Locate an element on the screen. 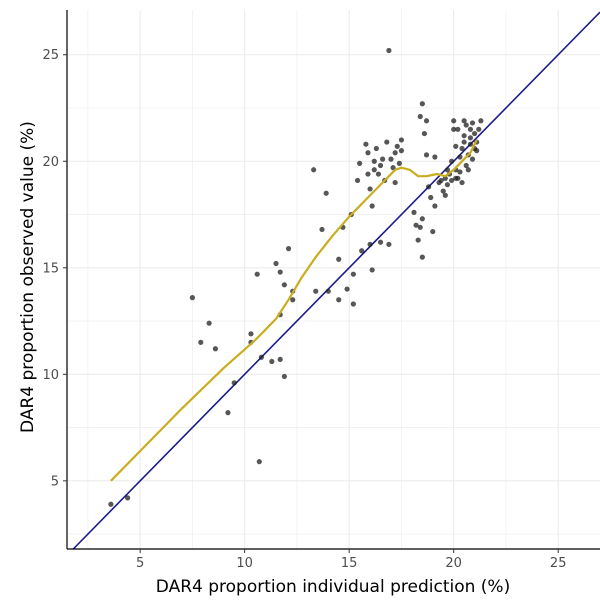 The image size is (600, 601). x-tick-label: 20 is located at coordinates (453, 563).